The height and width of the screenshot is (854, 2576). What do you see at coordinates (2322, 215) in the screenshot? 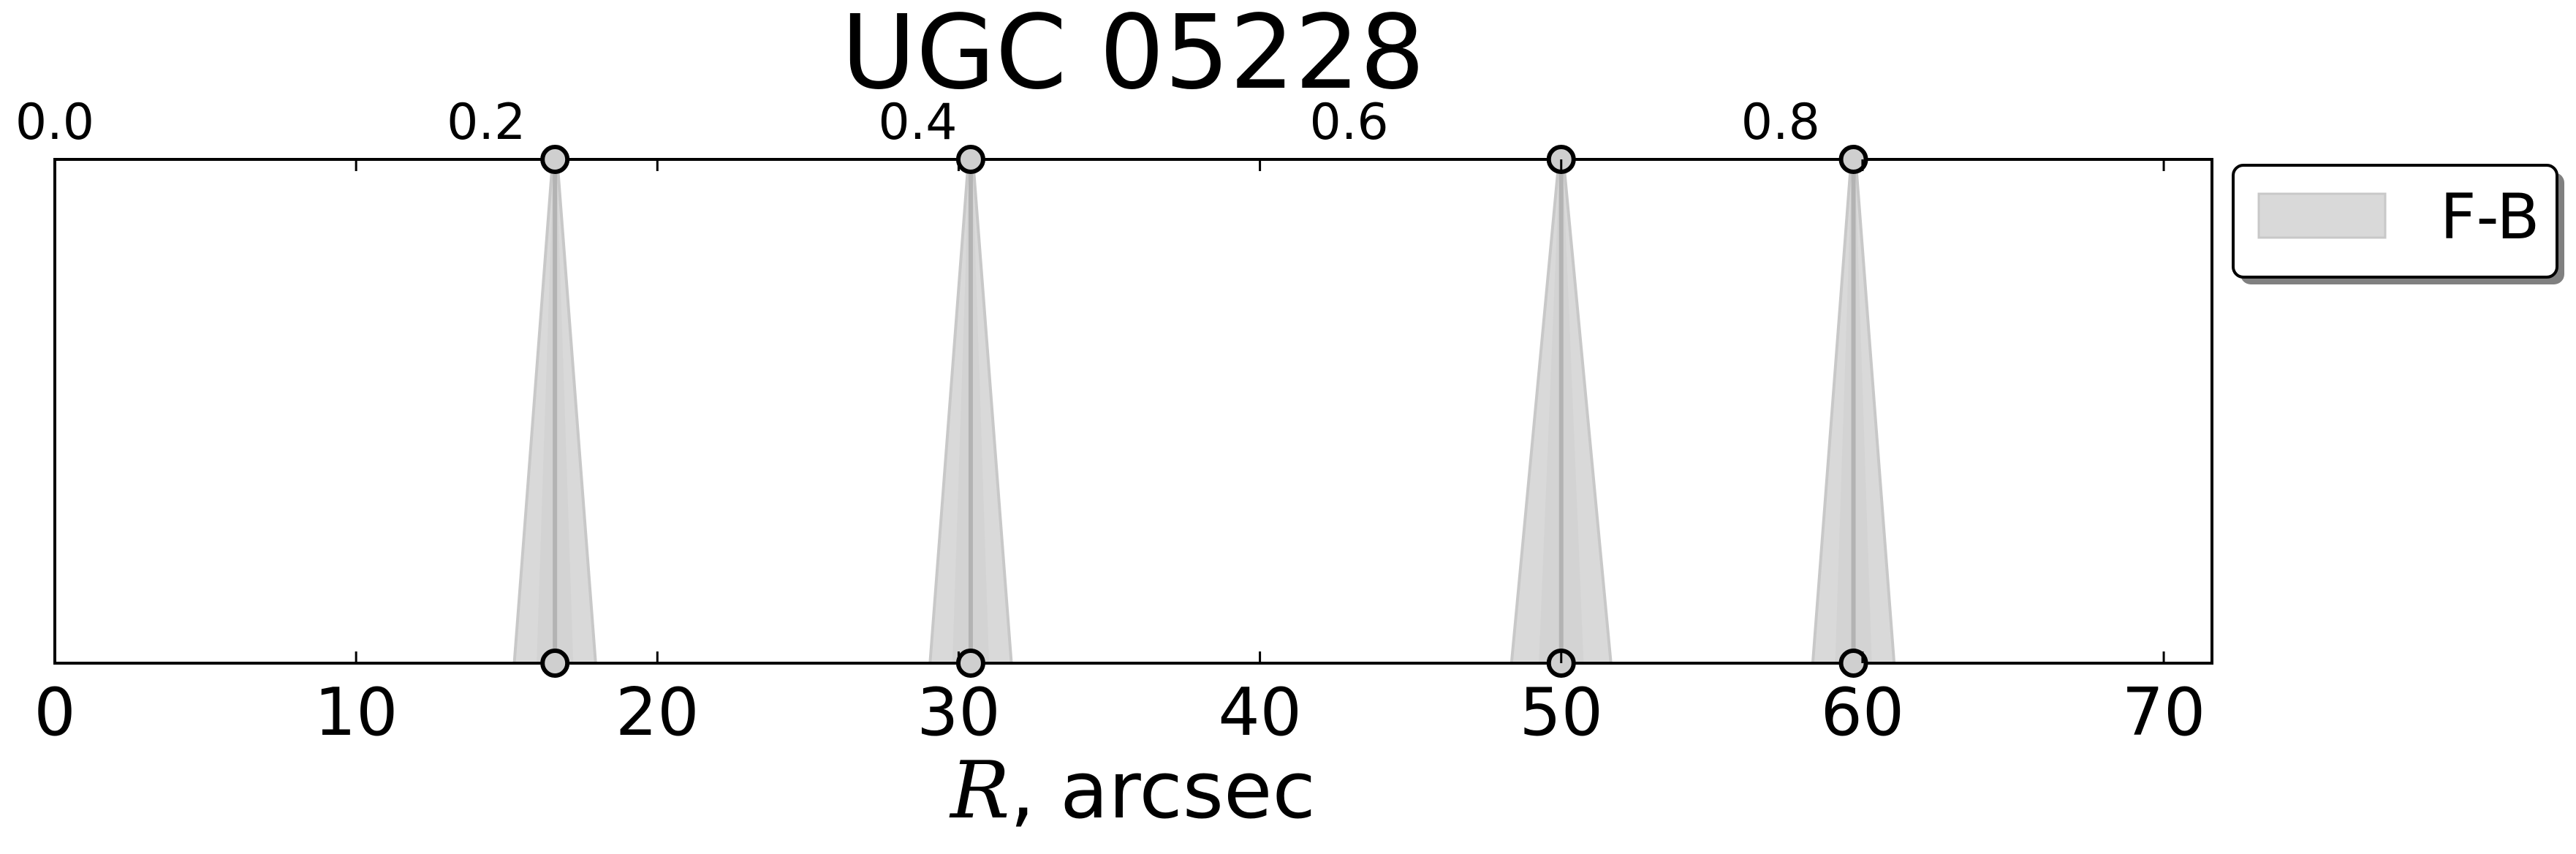
I see `legend-patch` at bounding box center [2322, 215].